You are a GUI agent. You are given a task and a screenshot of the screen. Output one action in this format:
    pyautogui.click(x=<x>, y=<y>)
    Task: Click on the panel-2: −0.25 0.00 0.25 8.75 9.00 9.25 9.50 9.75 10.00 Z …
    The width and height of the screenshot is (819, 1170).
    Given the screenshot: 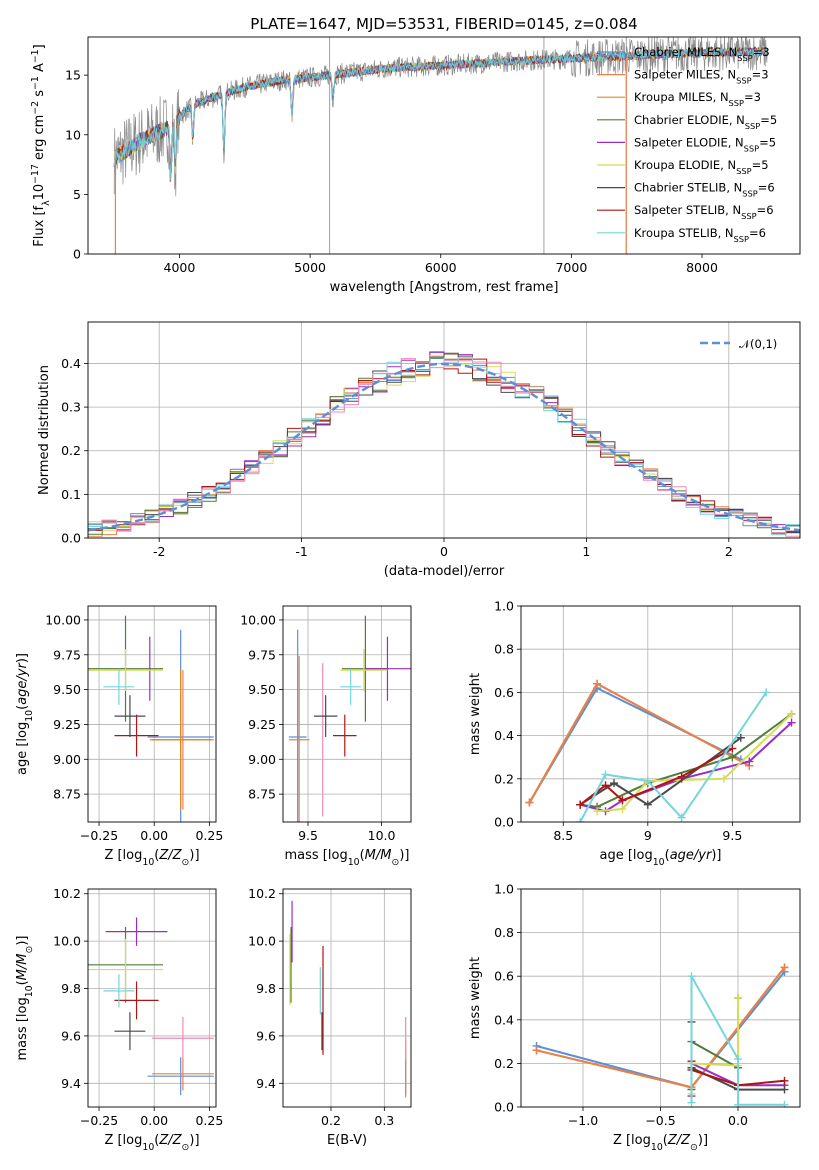 What is the action you would take?
    pyautogui.click(x=119, y=736)
    